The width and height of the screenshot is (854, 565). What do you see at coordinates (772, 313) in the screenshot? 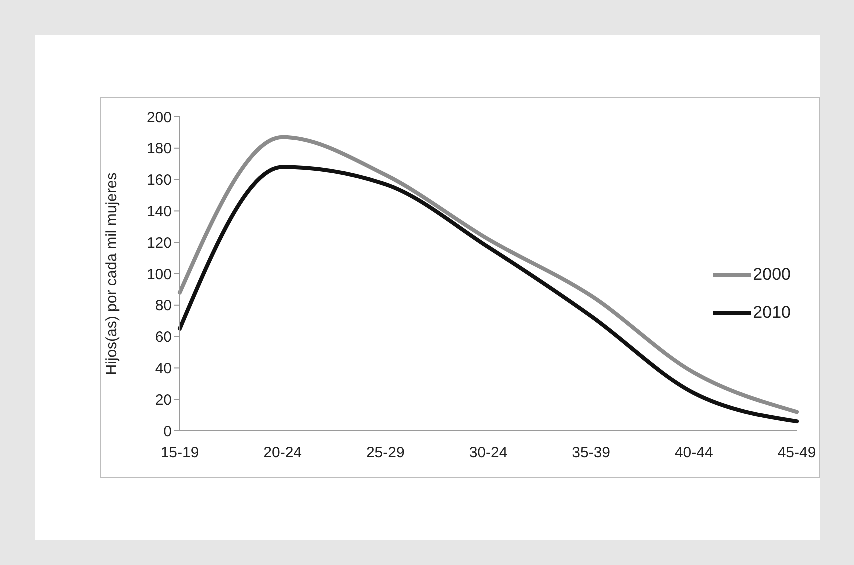
I see `legend-label: 2010` at bounding box center [772, 313].